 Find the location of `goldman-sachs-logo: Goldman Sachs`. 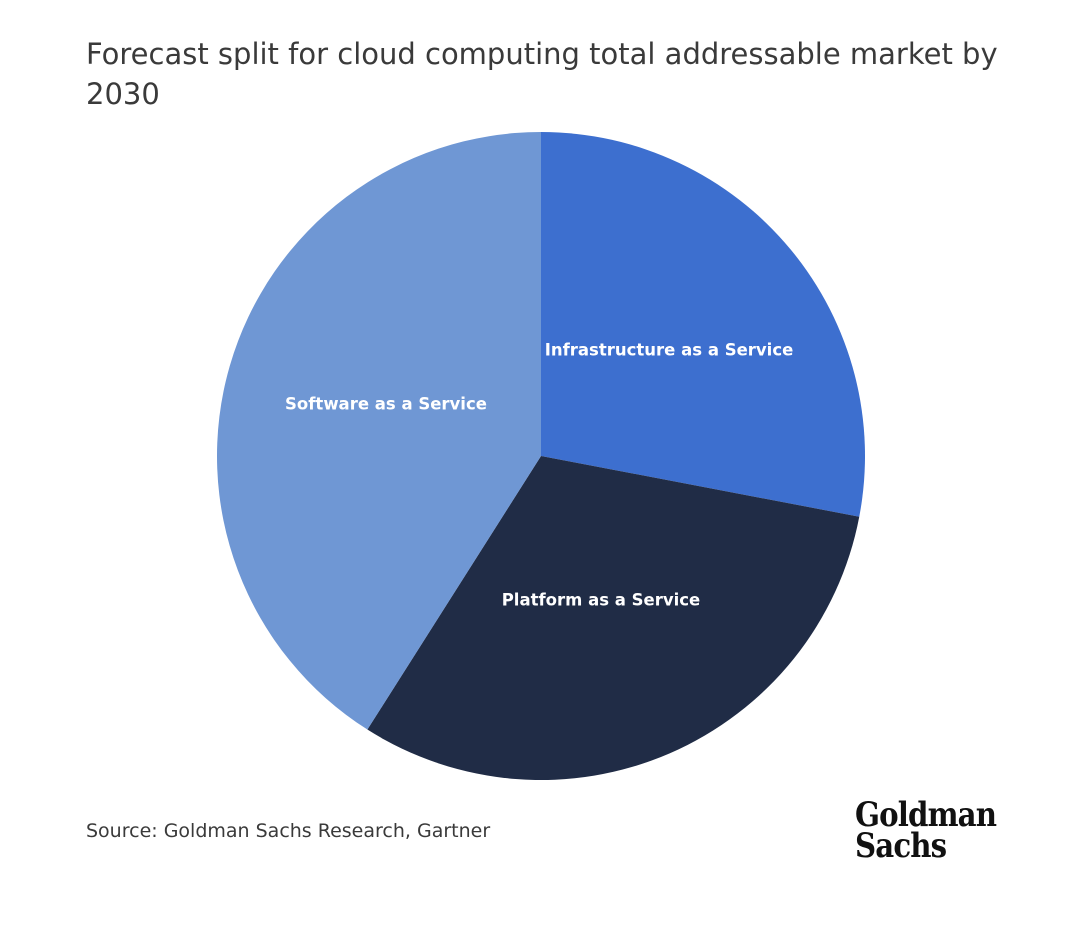

goldman-sachs-logo: Goldman Sachs is located at coordinates (937, 830).